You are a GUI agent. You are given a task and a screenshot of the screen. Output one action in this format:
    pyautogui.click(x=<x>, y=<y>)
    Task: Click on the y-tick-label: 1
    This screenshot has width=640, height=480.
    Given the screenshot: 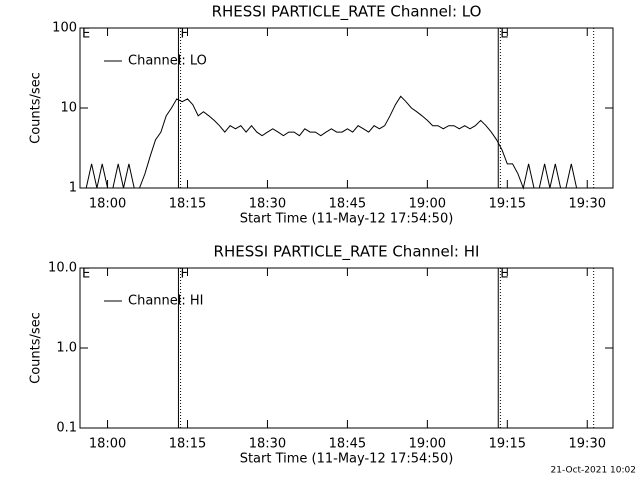 What is the action you would take?
    pyautogui.click(x=73, y=188)
    